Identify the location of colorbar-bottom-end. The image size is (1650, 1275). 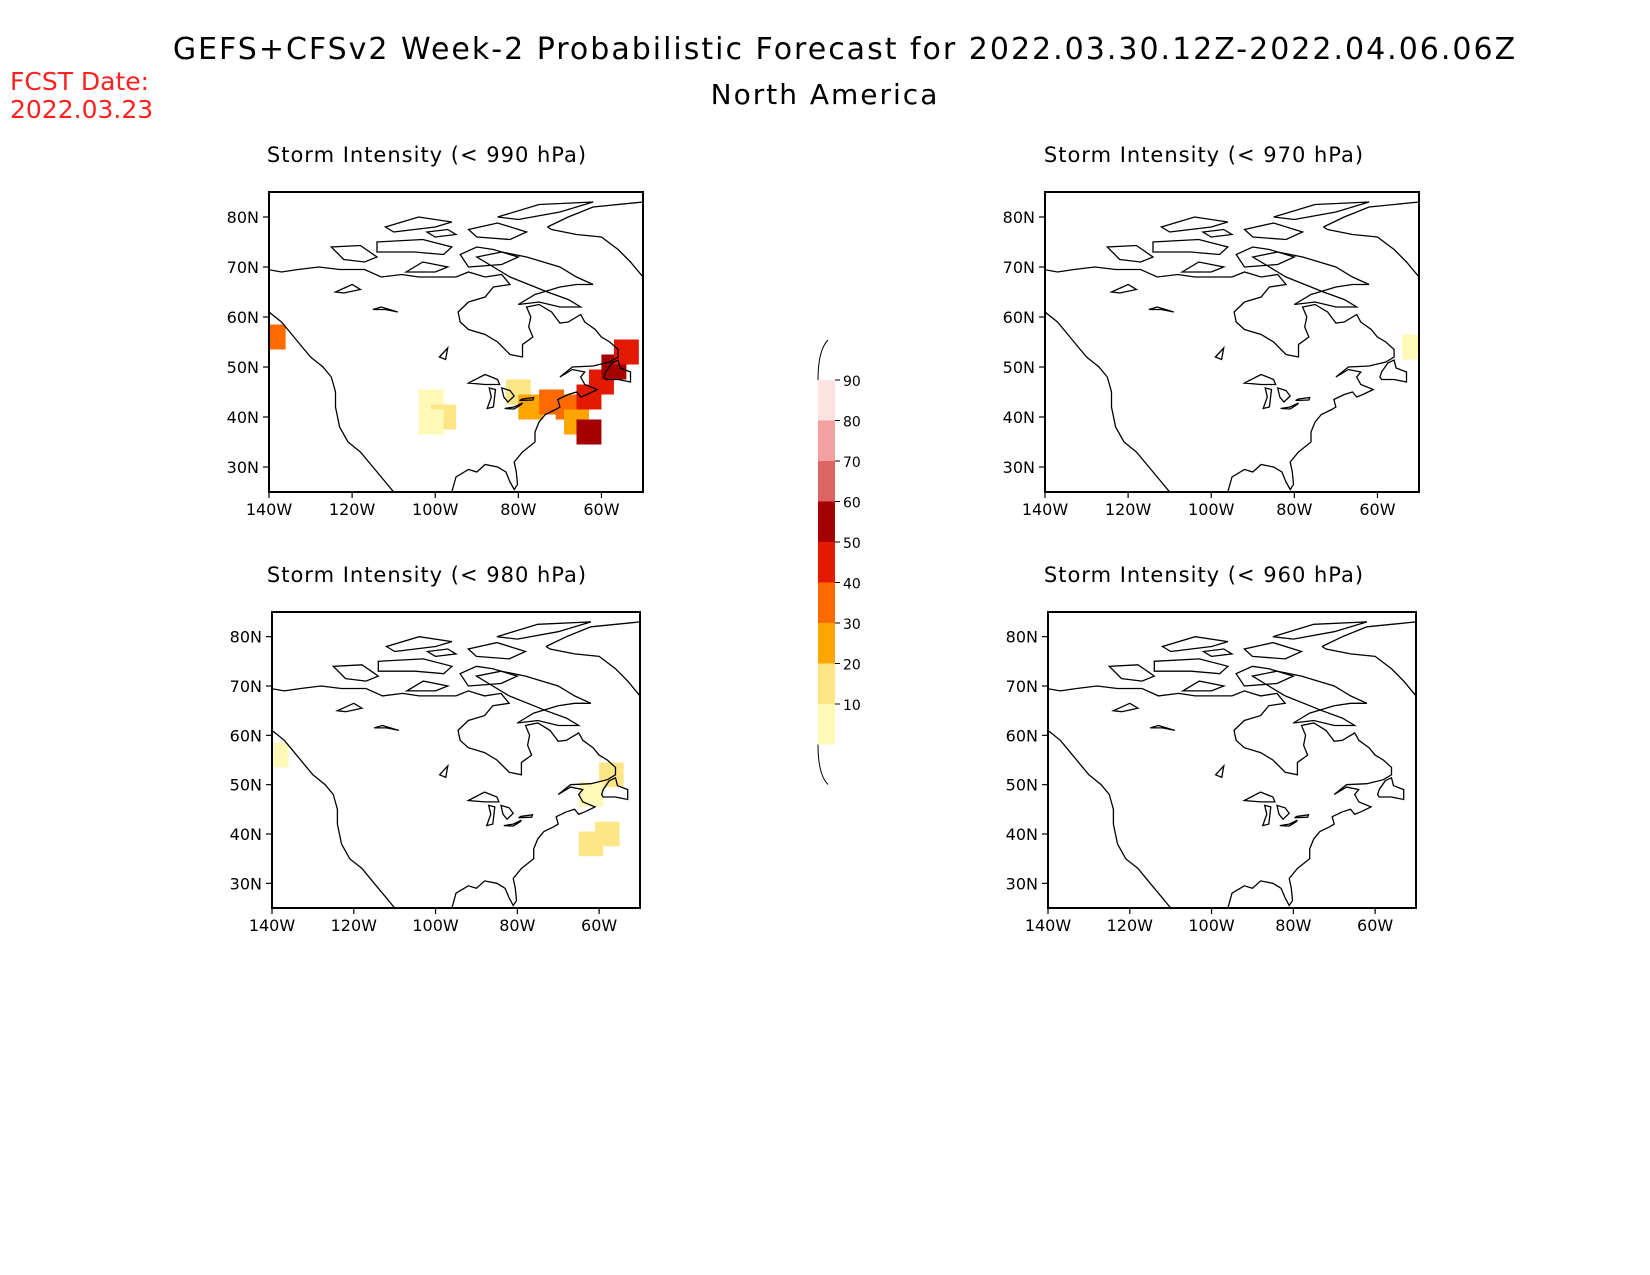
(823, 764).